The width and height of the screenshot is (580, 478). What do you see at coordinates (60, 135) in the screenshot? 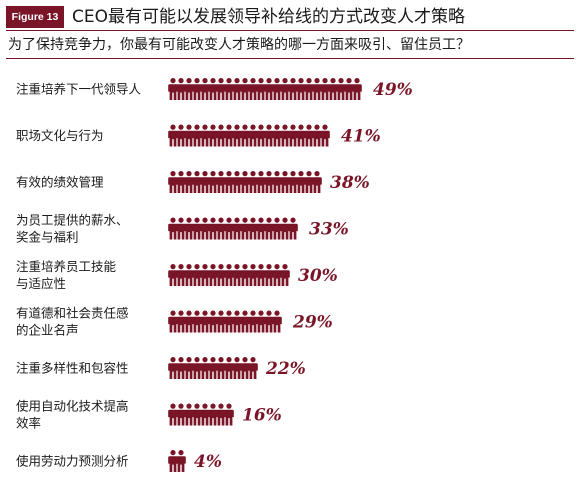
I see `category-label: 职场文化与行为` at bounding box center [60, 135].